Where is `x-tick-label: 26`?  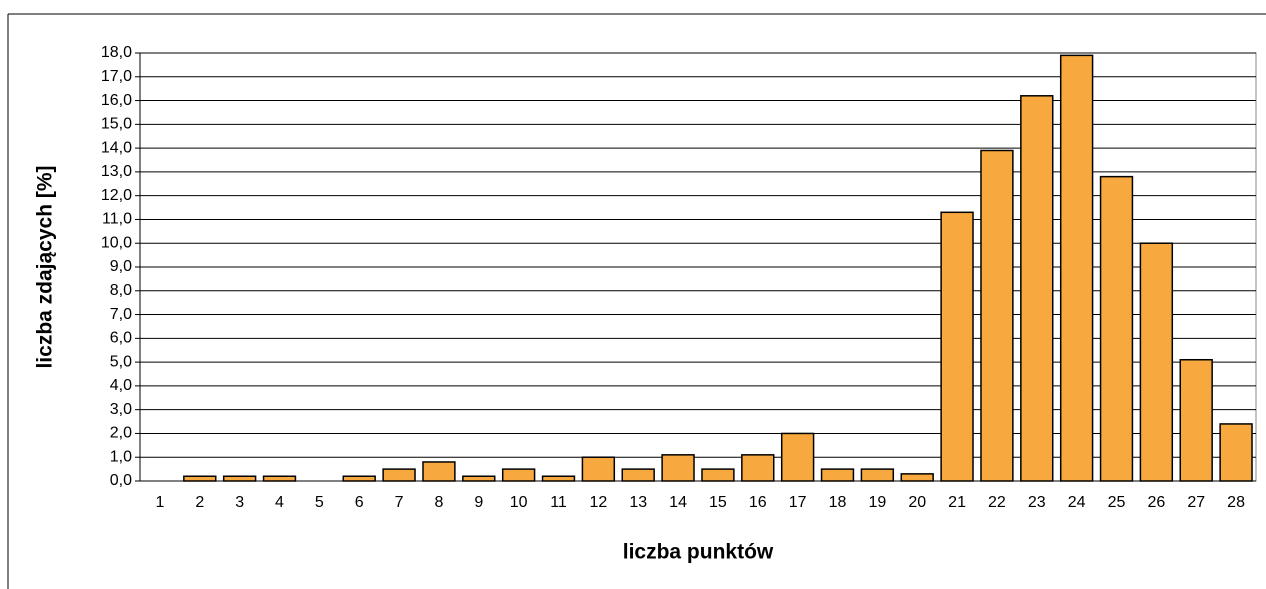
x-tick-label: 26 is located at coordinates (1156, 502).